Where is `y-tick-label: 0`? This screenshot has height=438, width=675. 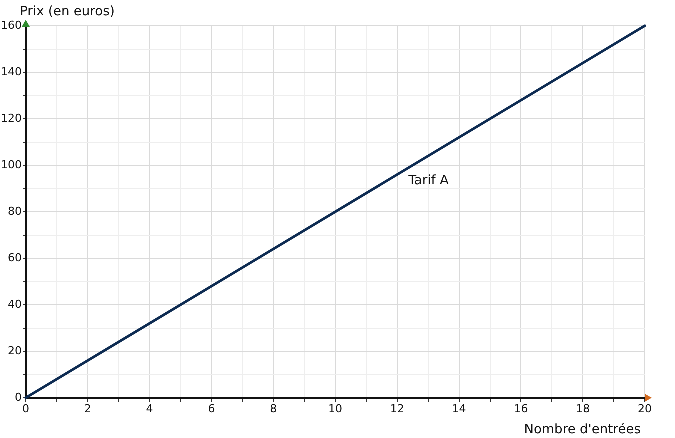
y-tick-label: 0 is located at coordinates (18, 397).